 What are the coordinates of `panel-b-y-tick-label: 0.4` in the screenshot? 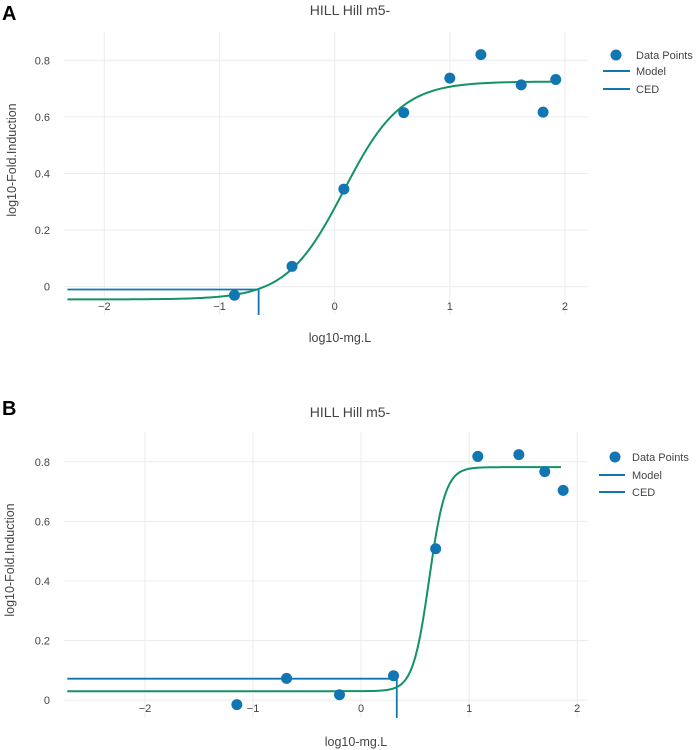 It's located at (42, 582).